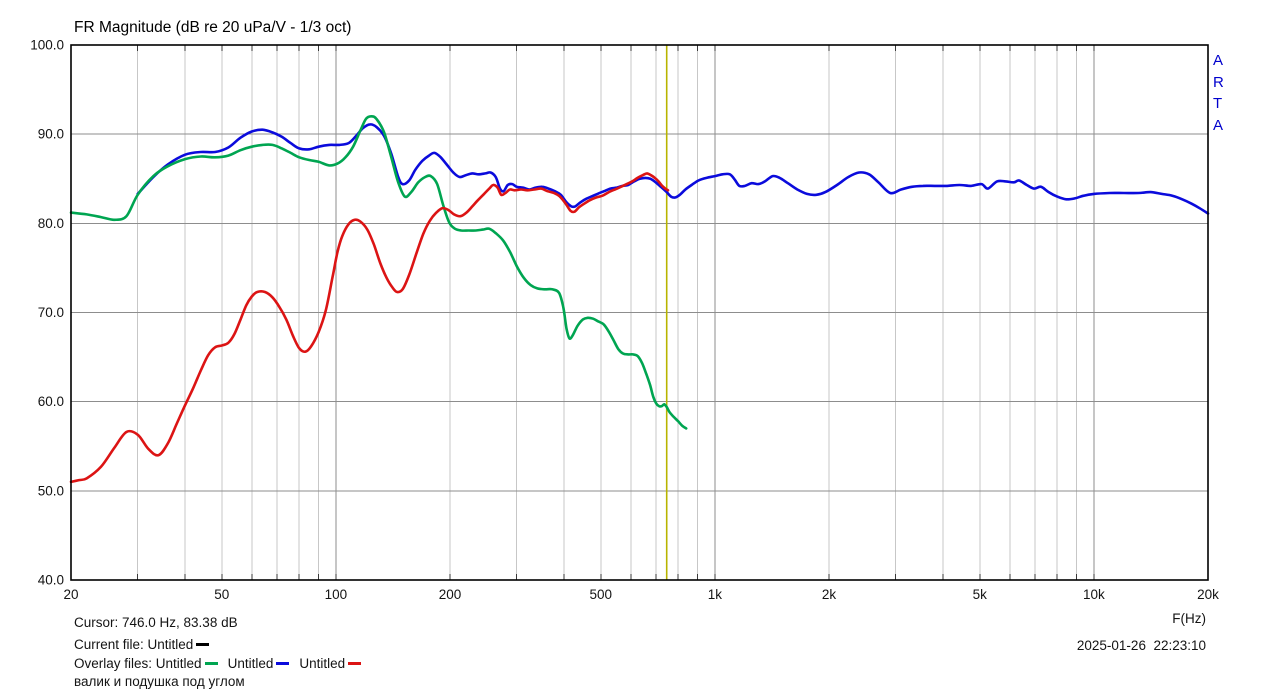  Describe the element at coordinates (170, 644) in the screenshot. I see `current-file-name: Untitled` at that location.